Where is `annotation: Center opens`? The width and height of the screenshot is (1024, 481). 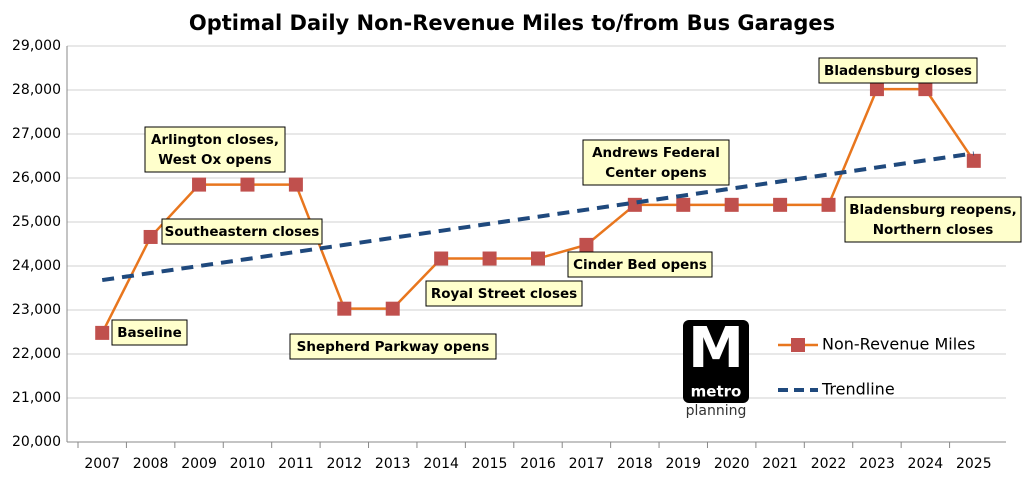
annotation: Center opens is located at coordinates (655, 173).